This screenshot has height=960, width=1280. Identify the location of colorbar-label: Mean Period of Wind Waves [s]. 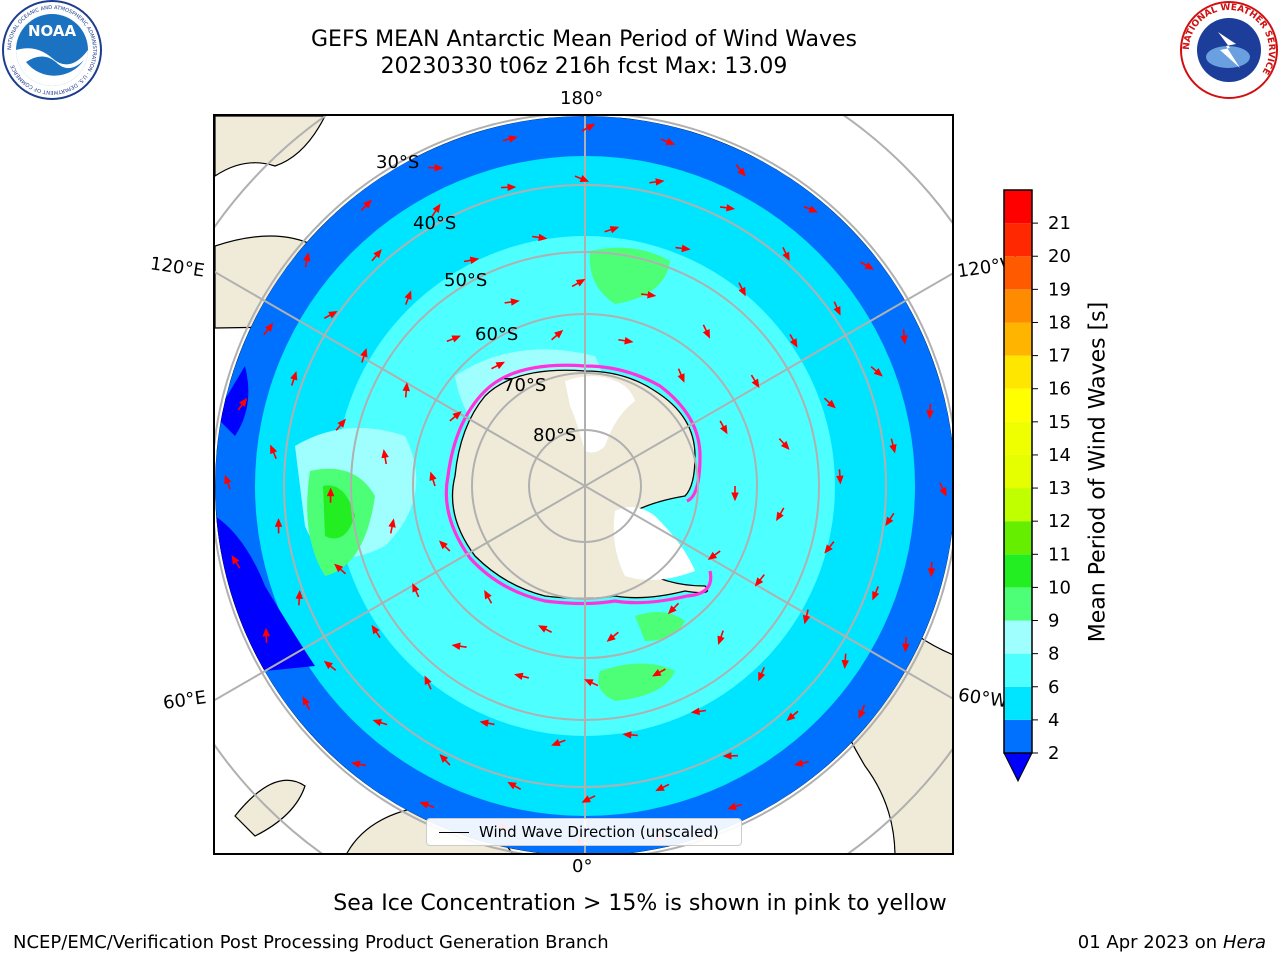
(1098, 472).